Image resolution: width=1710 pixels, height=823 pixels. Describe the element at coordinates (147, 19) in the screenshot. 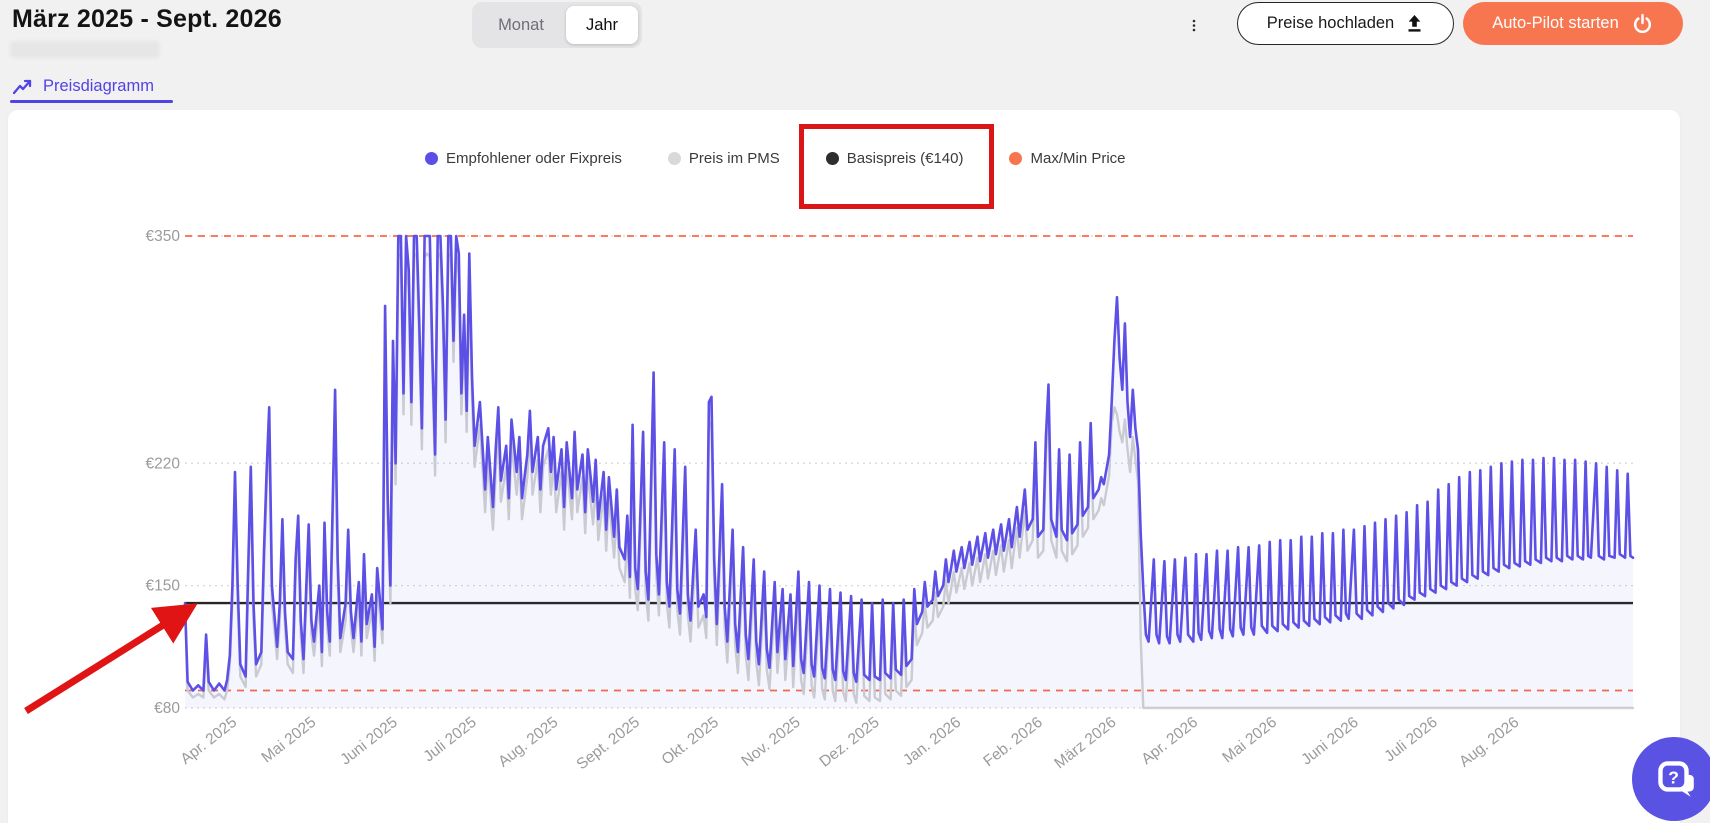

I see `page-title: März 2025 - Sept. 2026` at that location.